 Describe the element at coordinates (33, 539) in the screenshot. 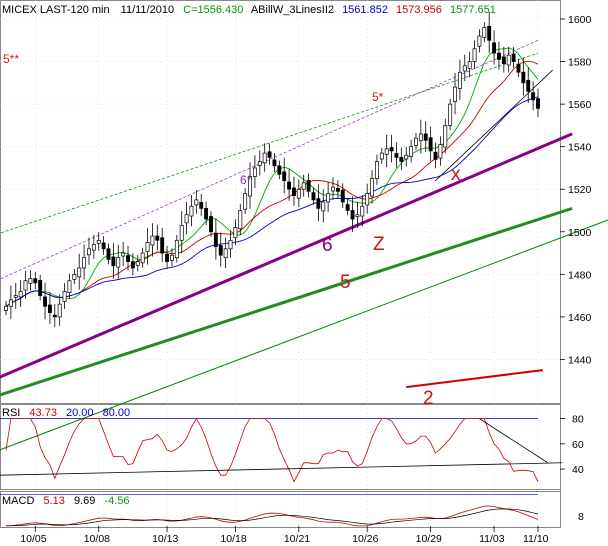

I see `date-tick-label: 10/05` at that location.